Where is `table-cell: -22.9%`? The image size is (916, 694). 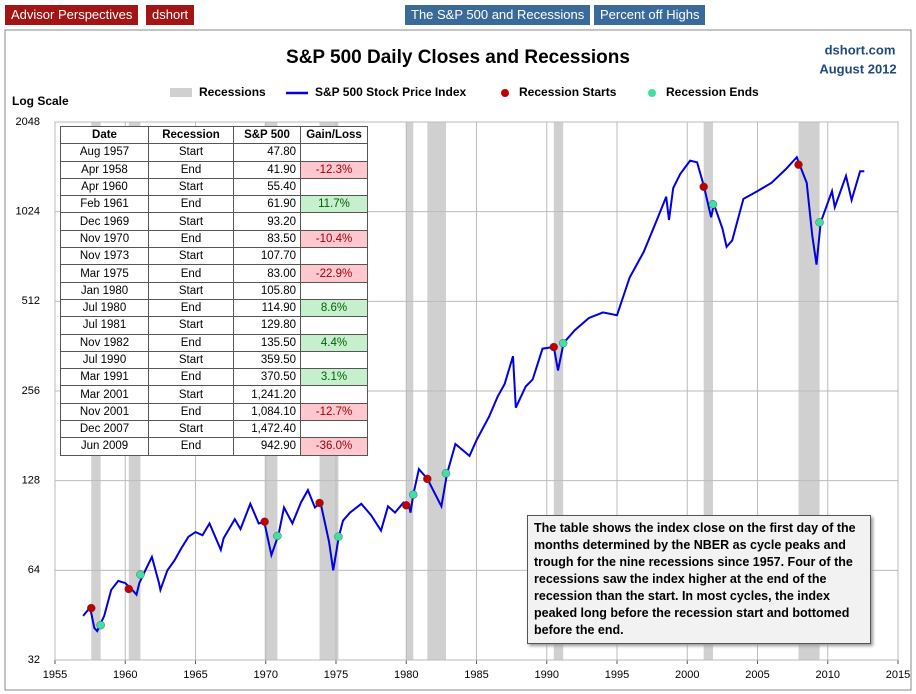
table-cell: -22.9% is located at coordinates (334, 273).